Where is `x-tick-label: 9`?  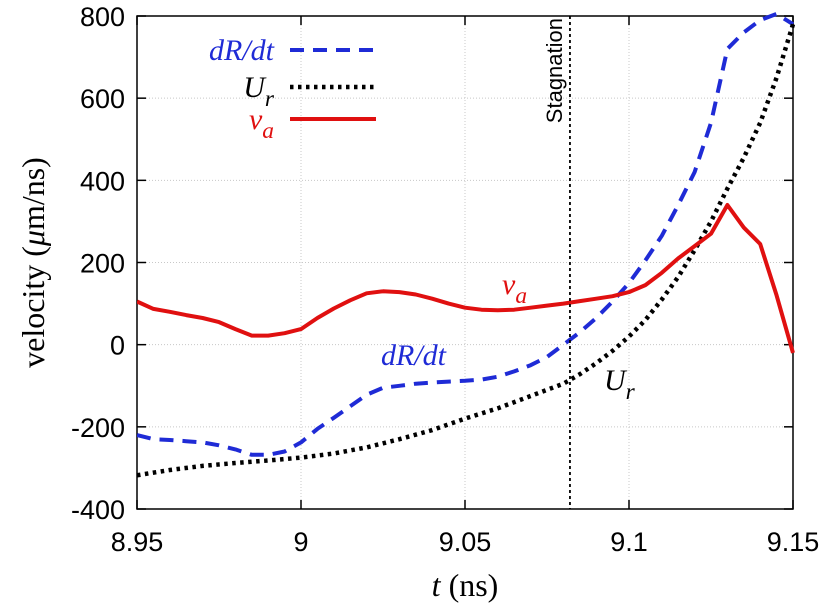
x-tick-label: 9 is located at coordinates (300, 542).